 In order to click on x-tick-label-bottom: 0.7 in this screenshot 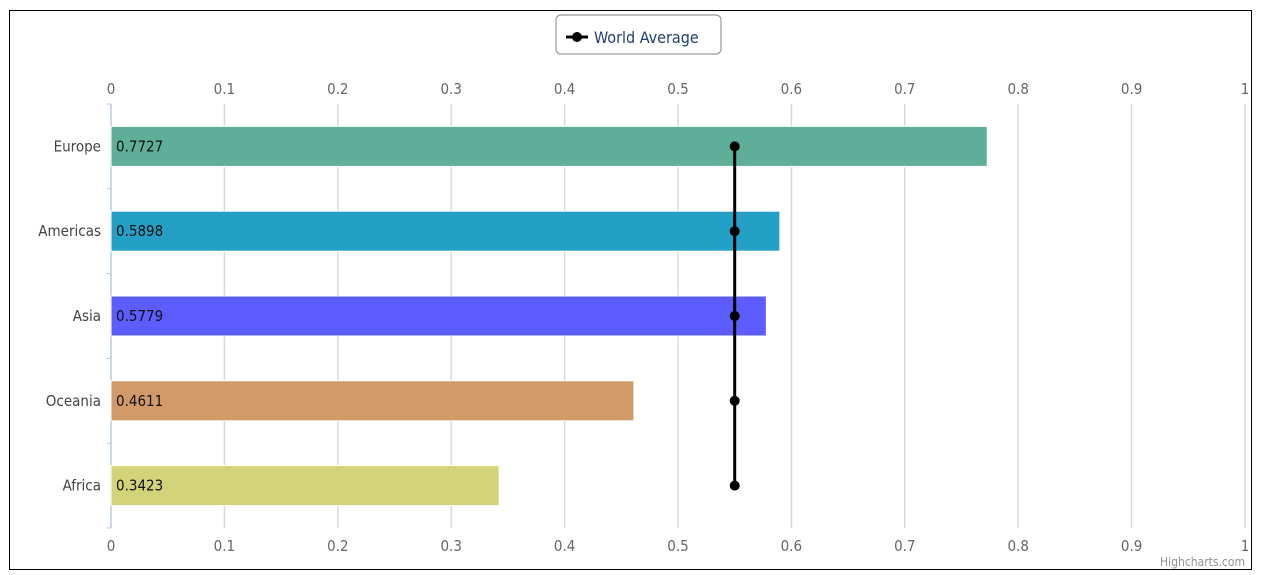, I will do `click(904, 546)`.